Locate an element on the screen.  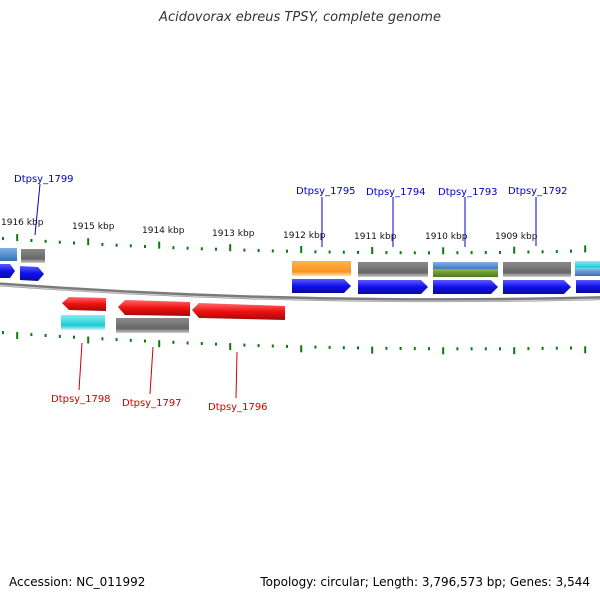
gene-label-dtpsy-1795: Dtpsy_1795 is located at coordinates (326, 191).